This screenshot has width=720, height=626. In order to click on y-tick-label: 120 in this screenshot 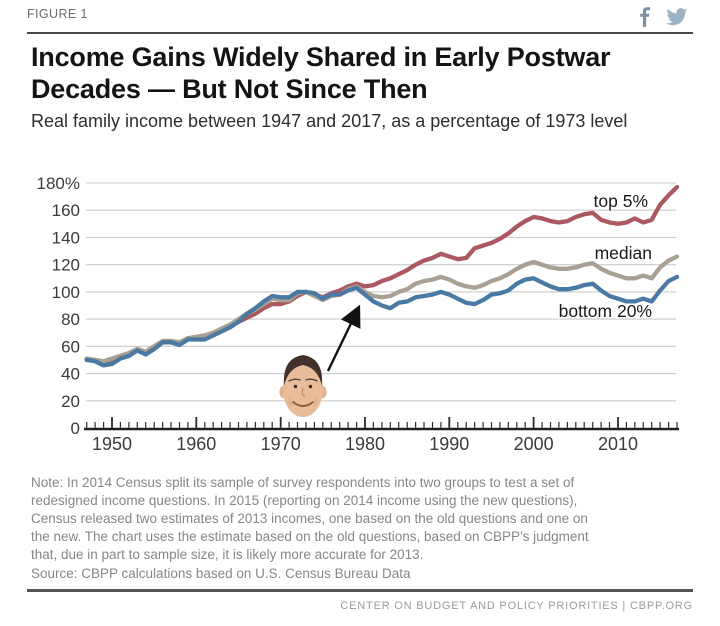, I will do `click(66, 265)`.